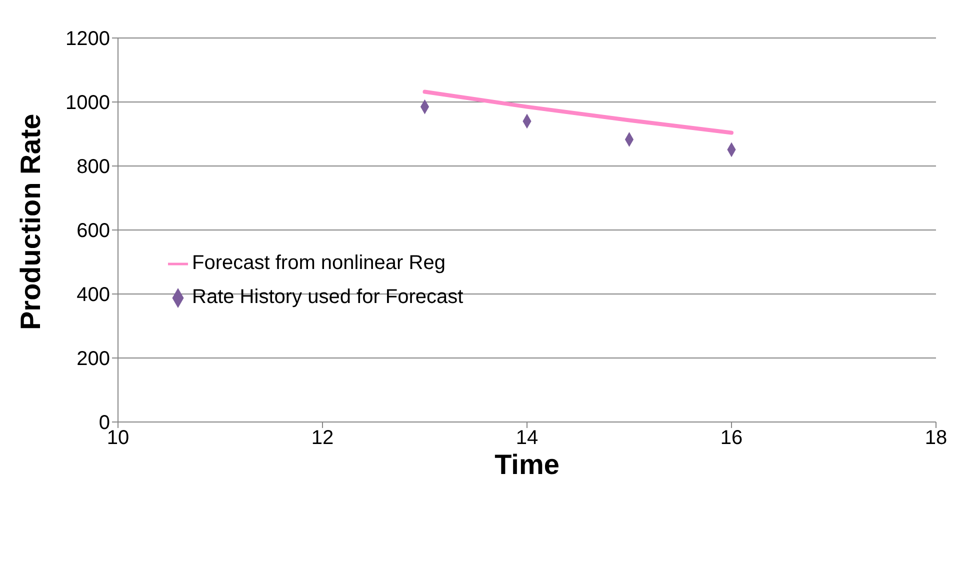 The image size is (961, 579). I want to click on x-tick-label: 12, so click(322, 438).